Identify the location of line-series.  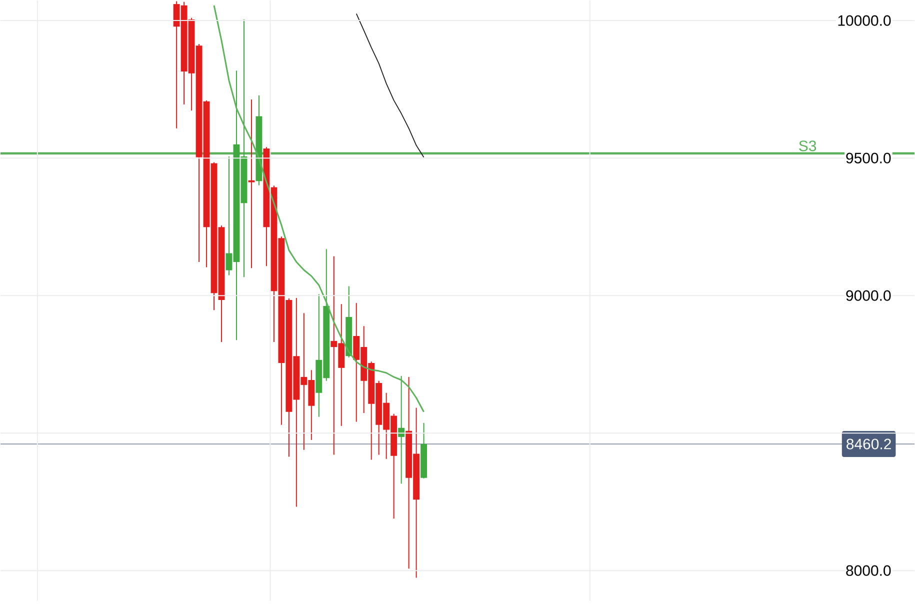
(390, 85).